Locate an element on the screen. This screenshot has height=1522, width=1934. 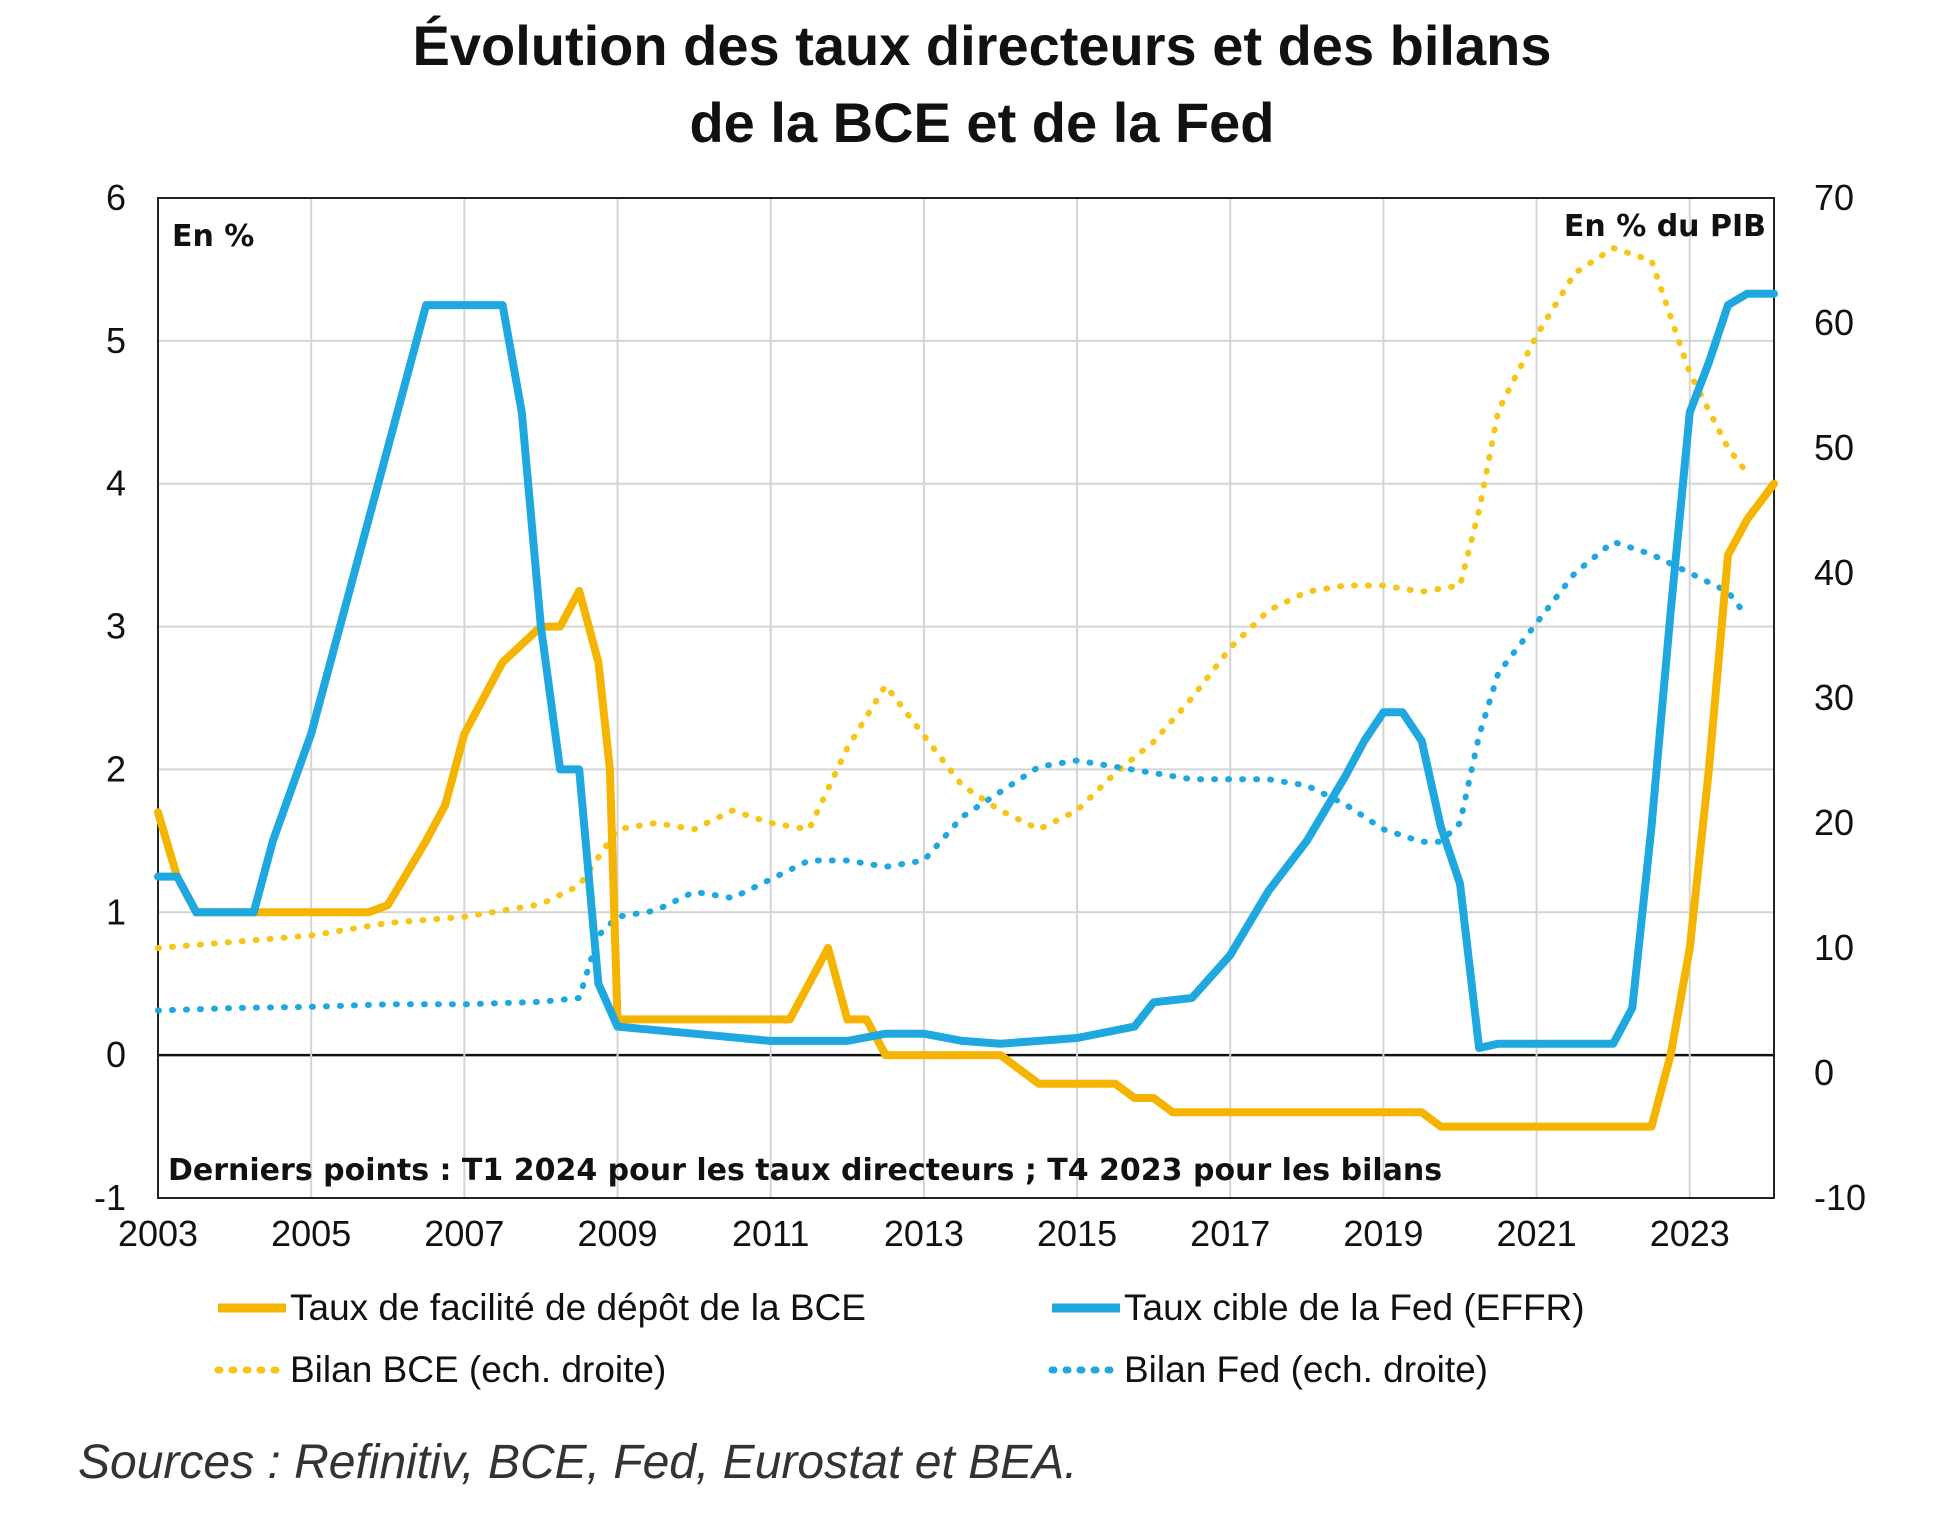
x-tick-label: 2023 is located at coordinates (1690, 1233).